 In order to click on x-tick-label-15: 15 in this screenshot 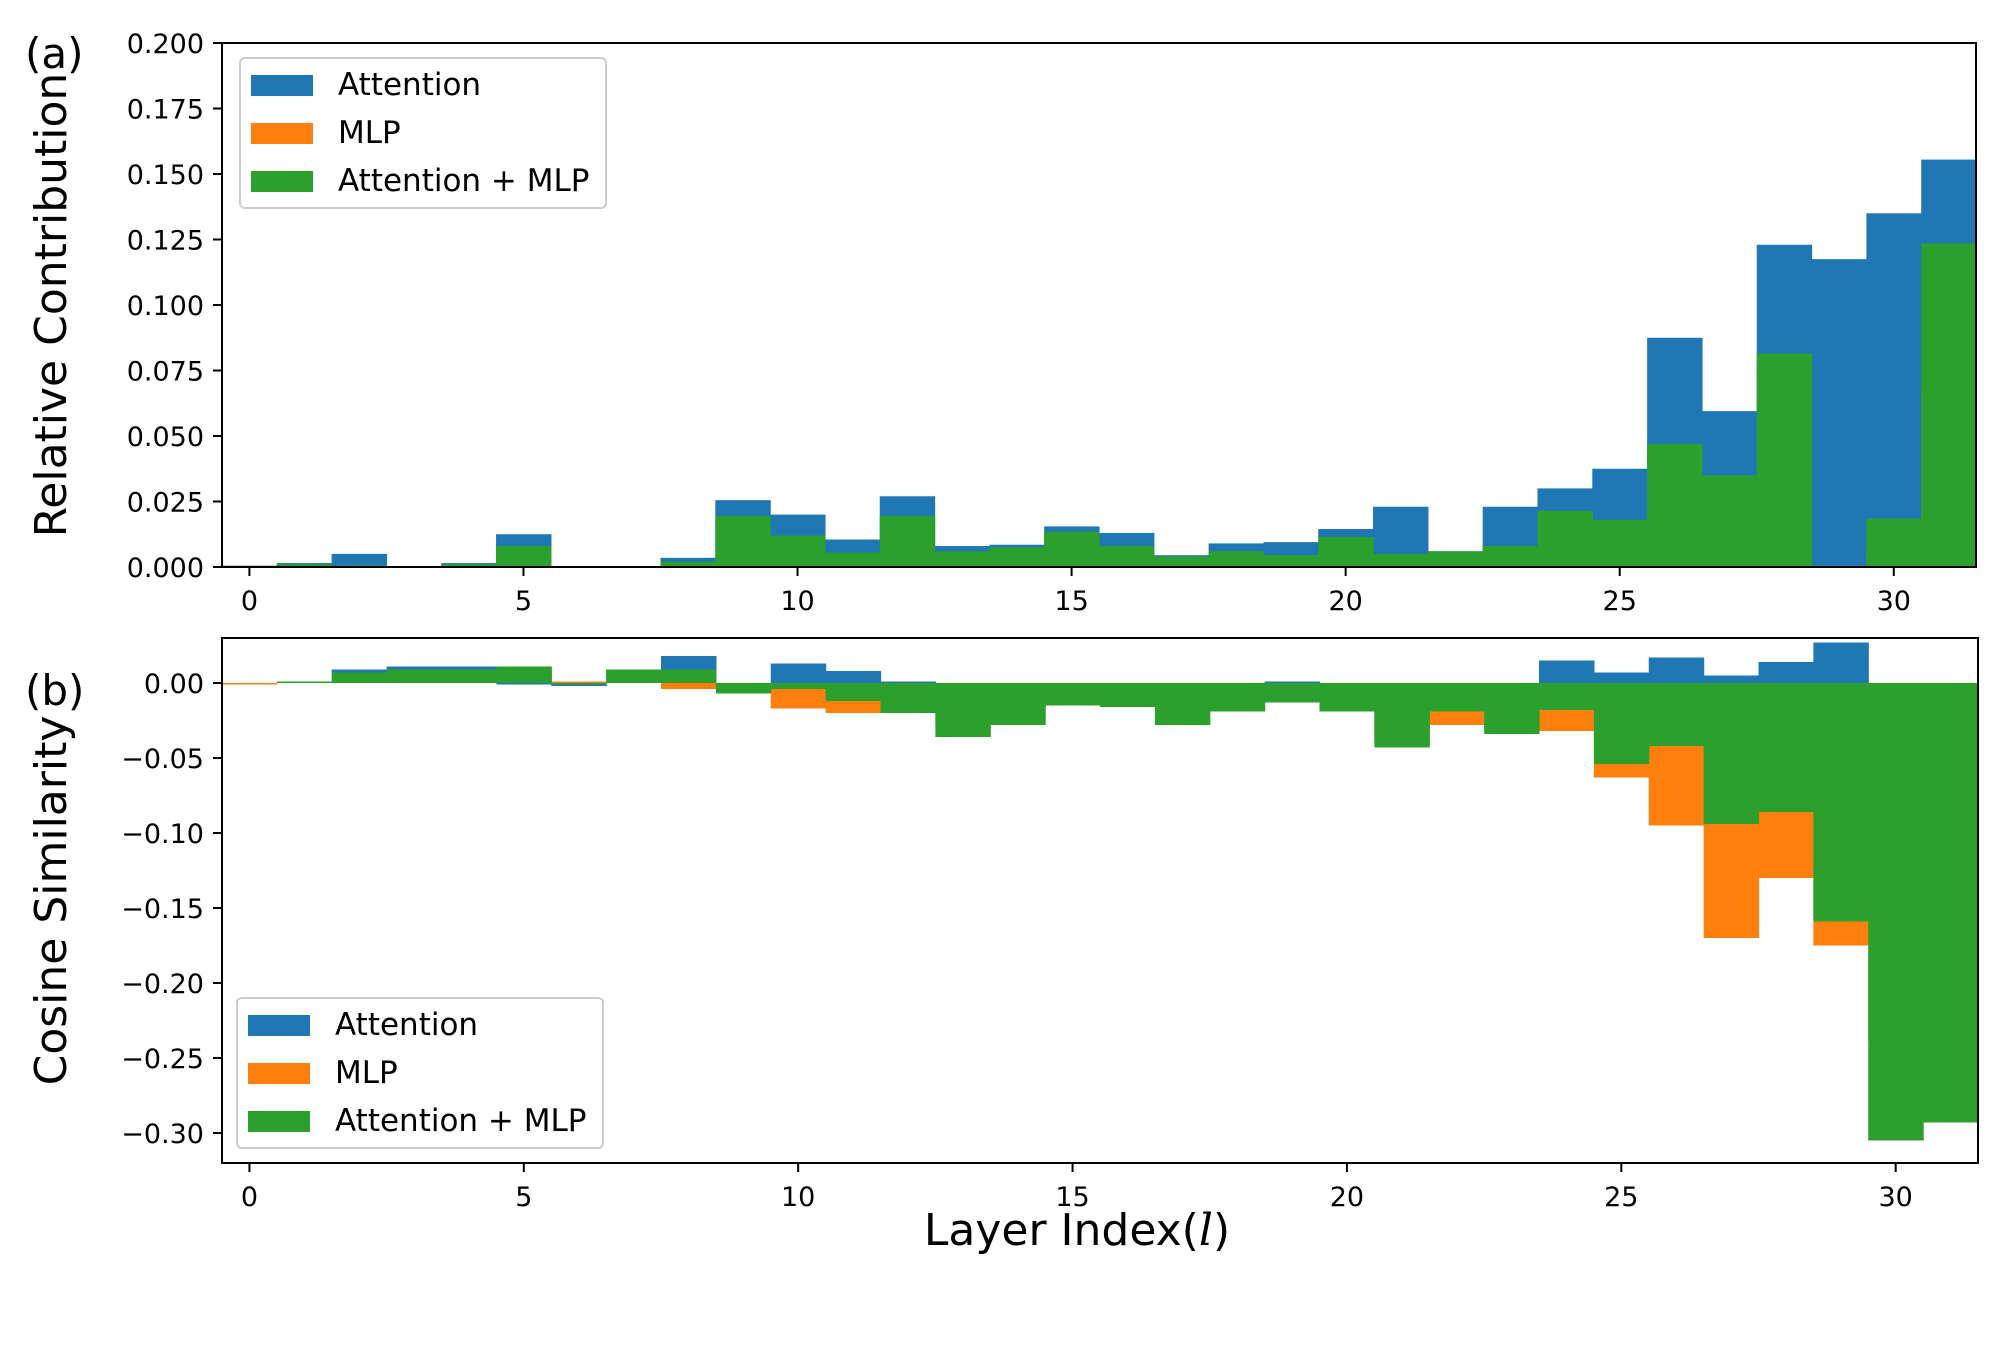, I will do `click(1071, 601)`.